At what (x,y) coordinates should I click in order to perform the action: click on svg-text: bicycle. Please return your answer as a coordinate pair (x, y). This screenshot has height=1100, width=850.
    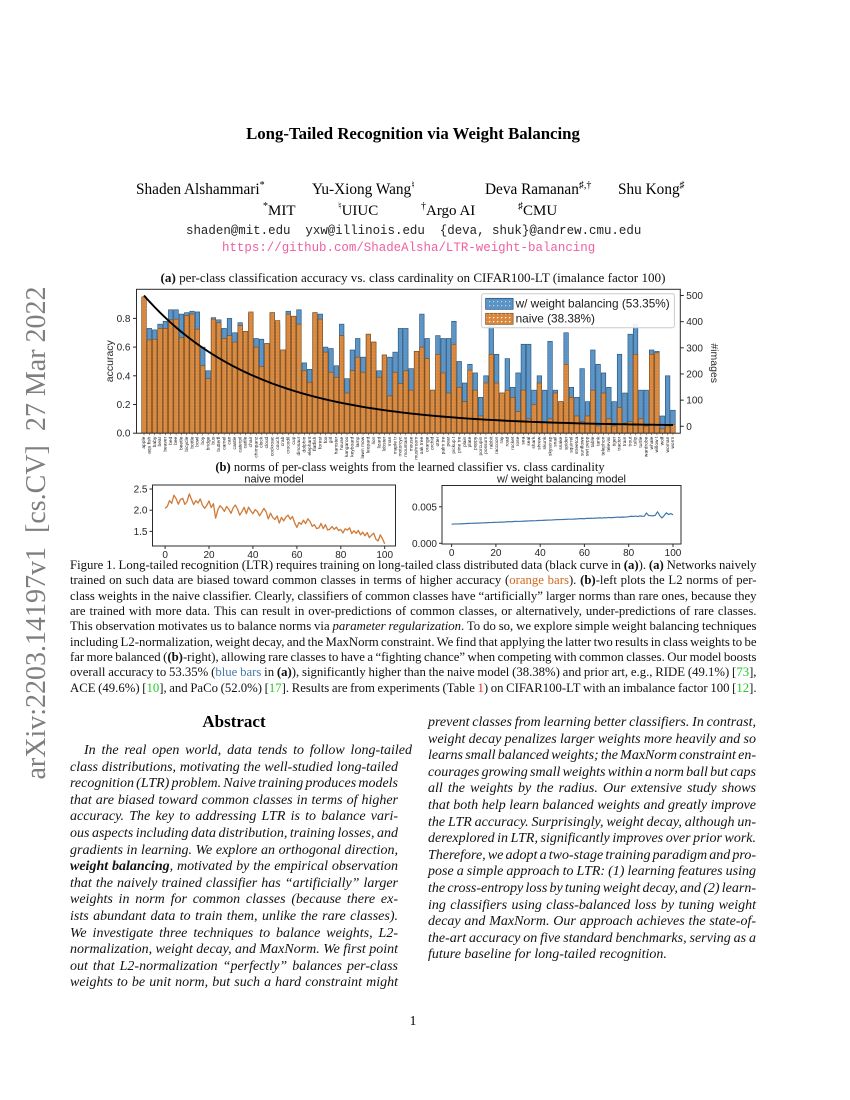
    Looking at the image, I should click on (187, 443).